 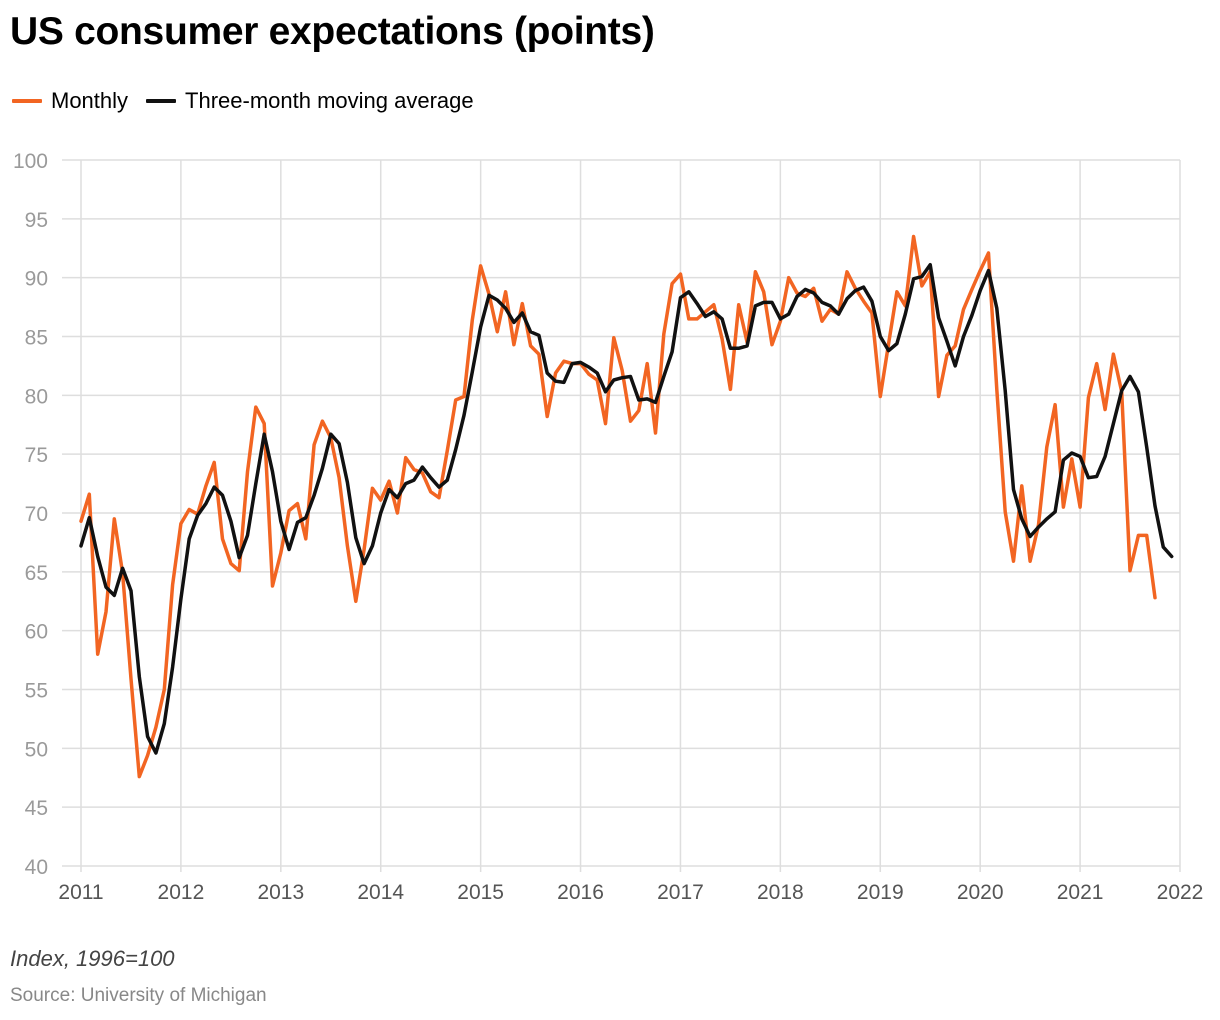 What do you see at coordinates (36, 514) in the screenshot?
I see `y-tick-label: 70` at bounding box center [36, 514].